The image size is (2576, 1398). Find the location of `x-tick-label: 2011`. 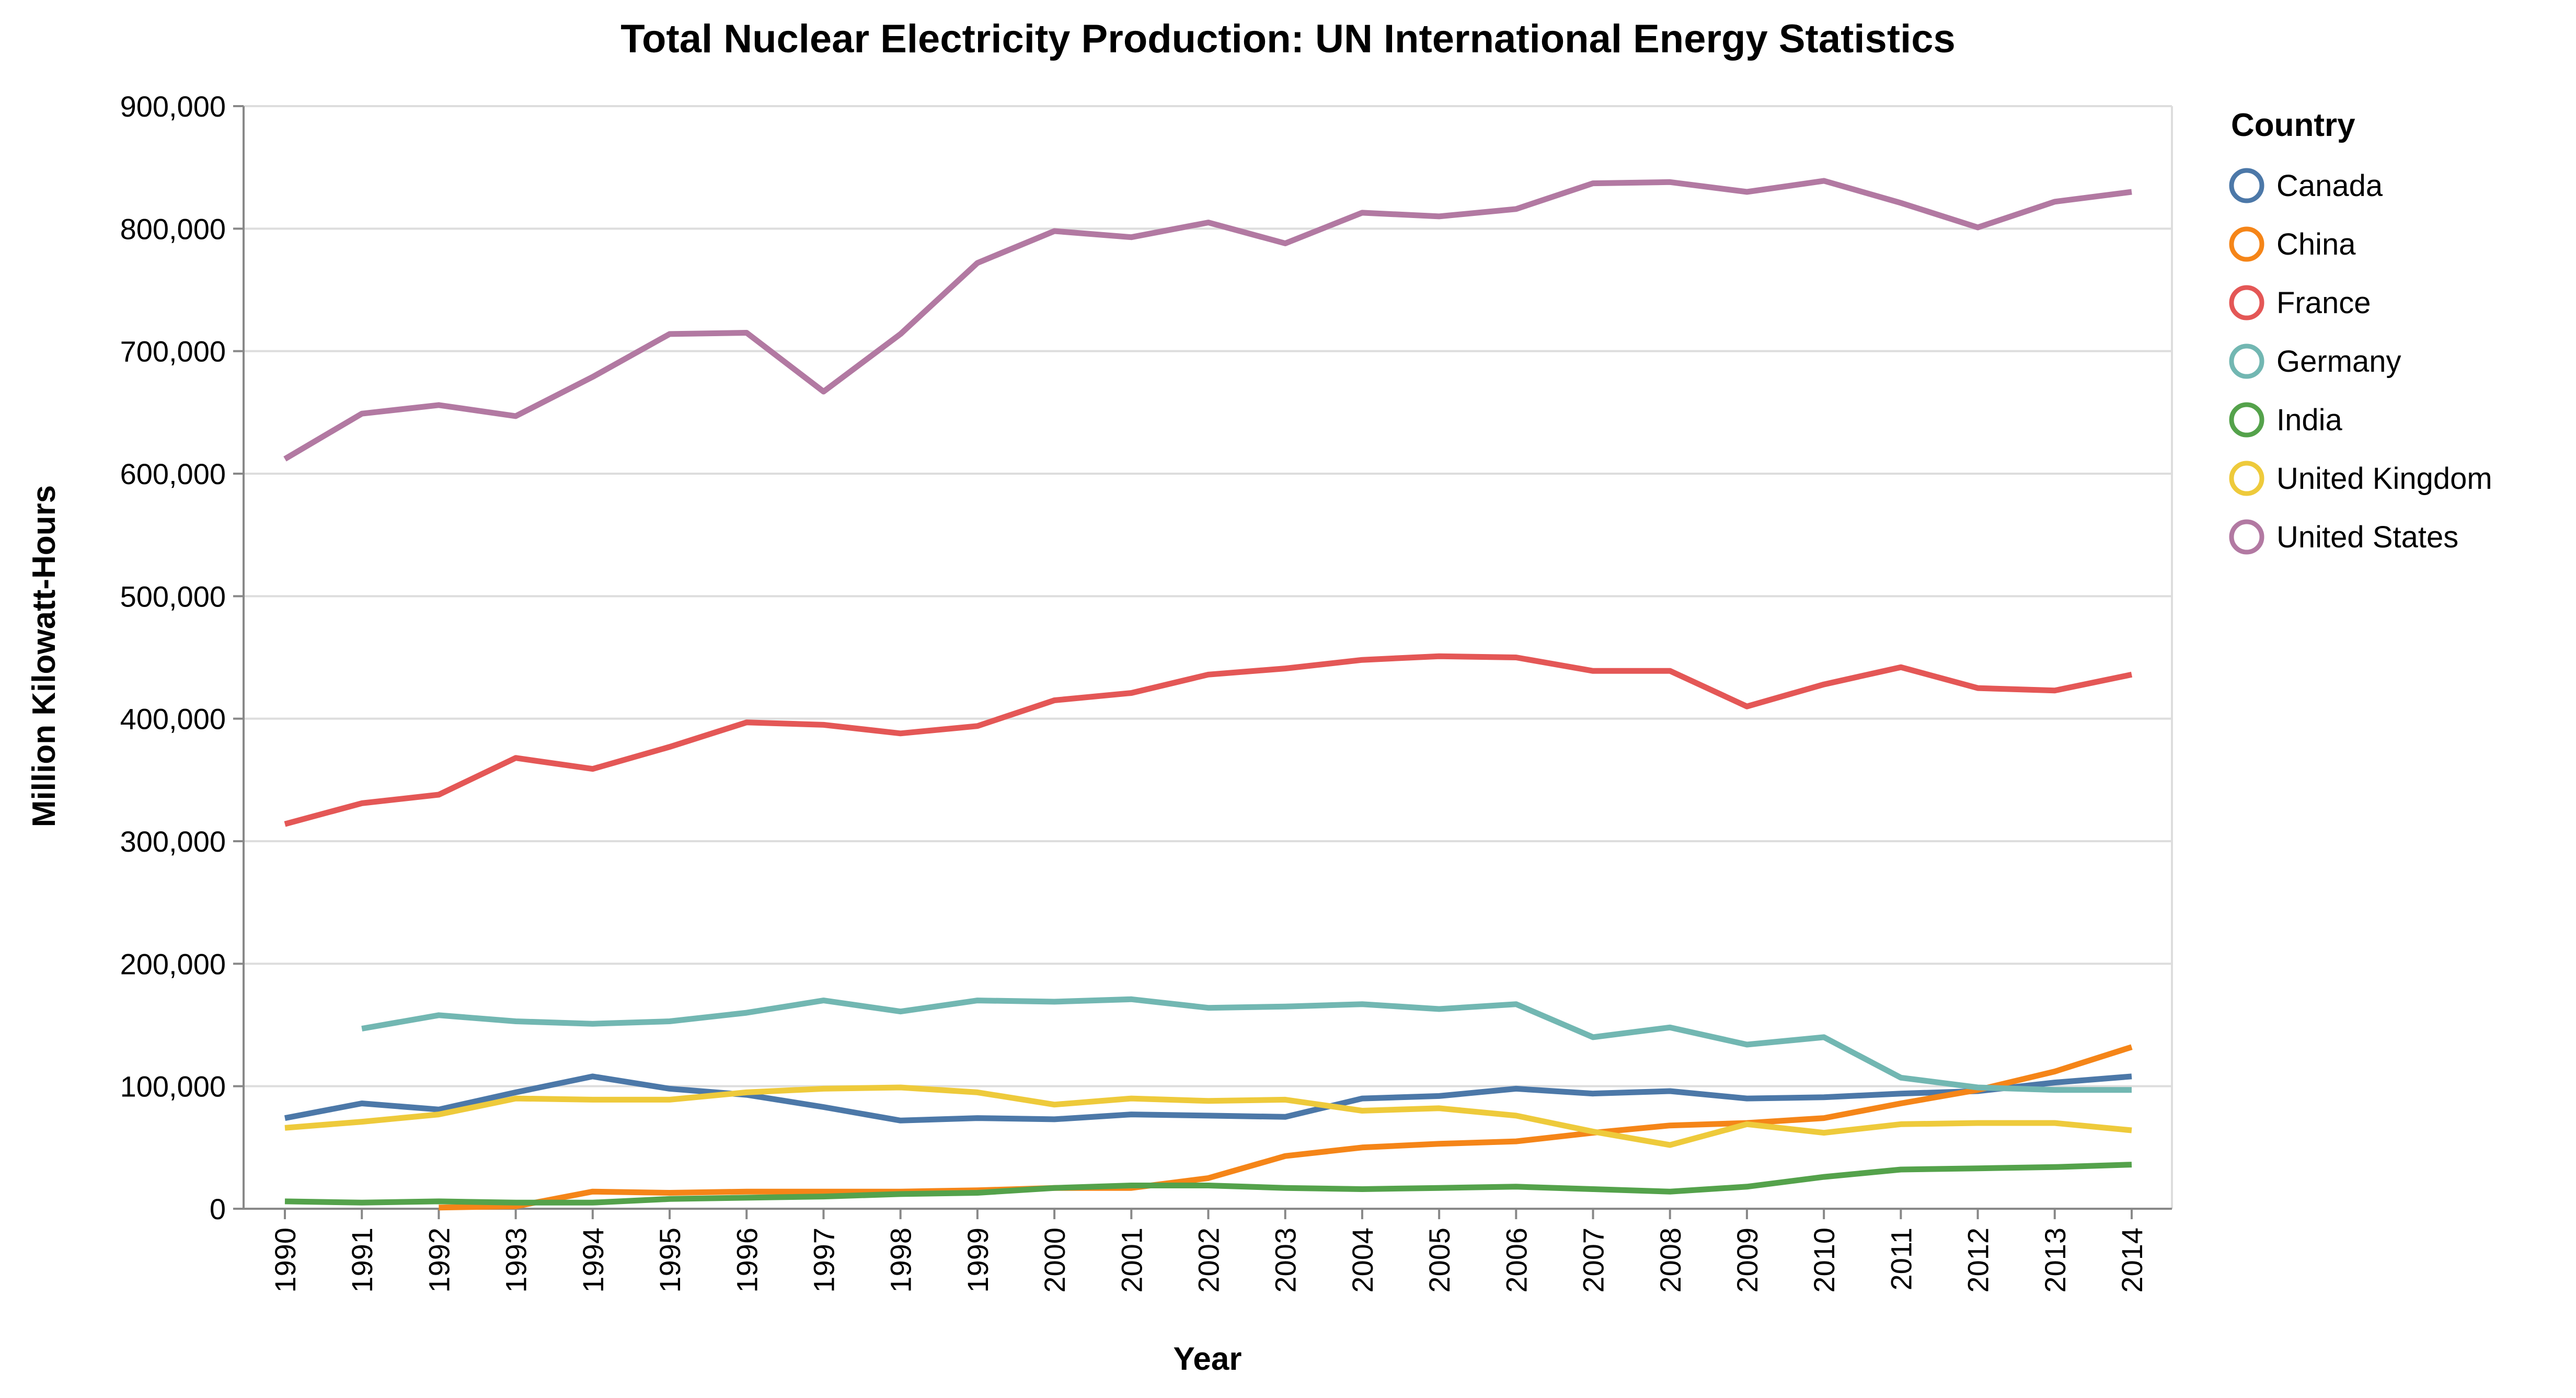

x-tick-label: 2011 is located at coordinates (1900, 1259).